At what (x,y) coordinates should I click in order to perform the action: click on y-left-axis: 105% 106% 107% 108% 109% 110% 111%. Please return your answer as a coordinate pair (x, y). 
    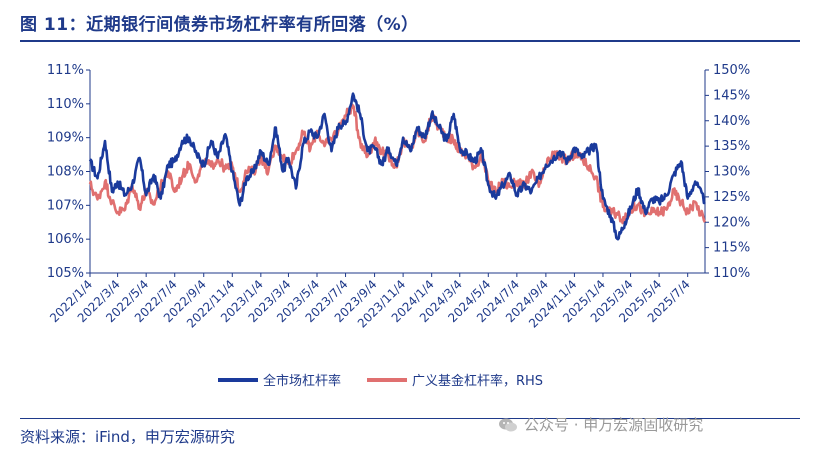
    Looking at the image, I should click on (68, 172).